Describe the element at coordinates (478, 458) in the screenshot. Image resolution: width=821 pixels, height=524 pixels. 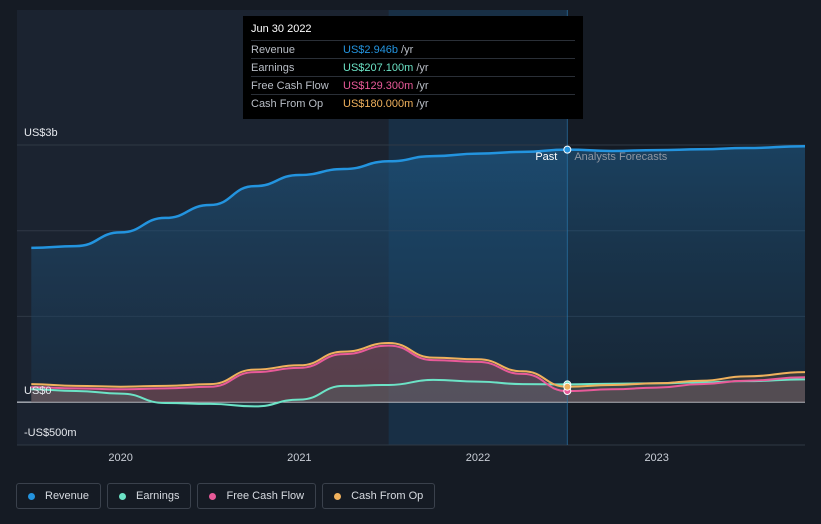
I see `x-tick-label: 2022` at that location.